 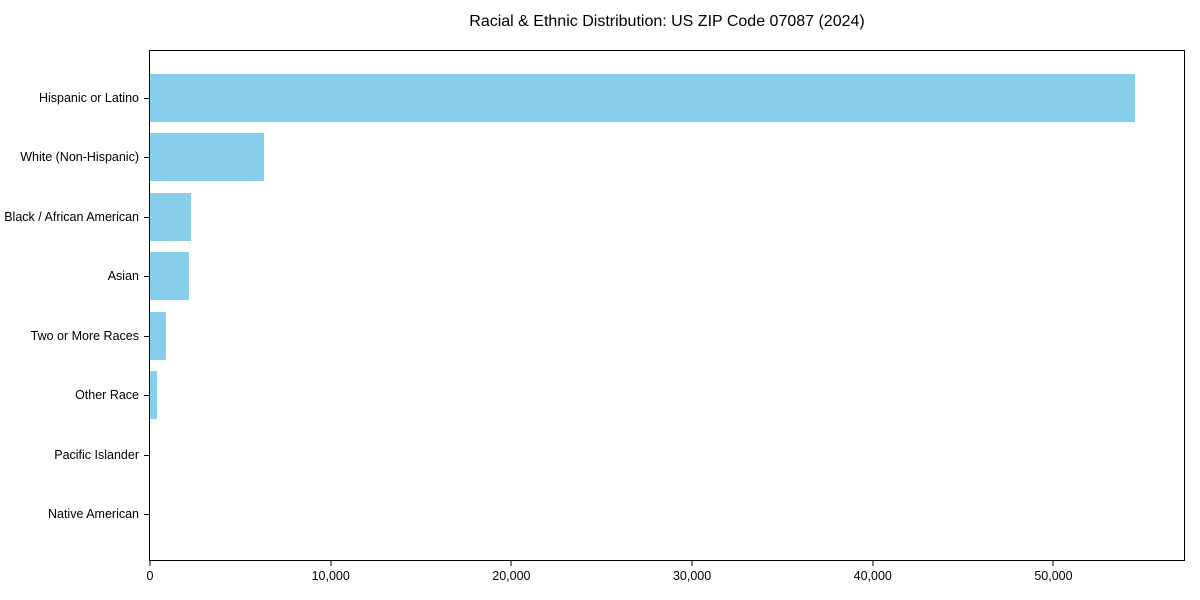 I want to click on y-tick-label-other-race: Other Race, so click(x=107, y=395).